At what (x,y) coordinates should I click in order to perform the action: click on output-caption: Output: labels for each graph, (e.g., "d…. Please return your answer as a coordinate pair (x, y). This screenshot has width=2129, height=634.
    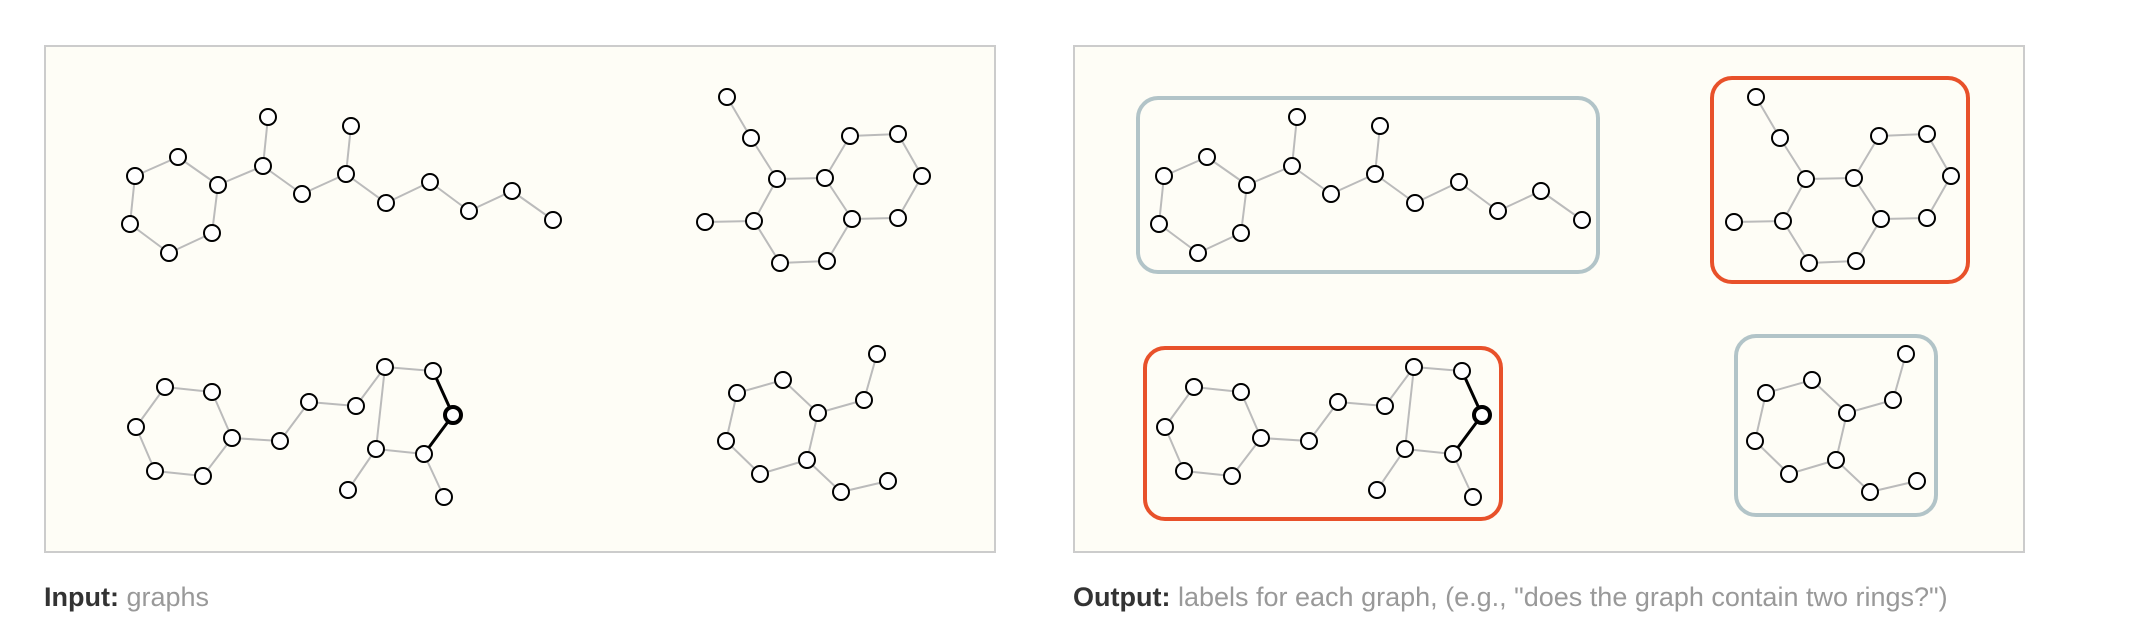
    Looking at the image, I should click on (1510, 597).